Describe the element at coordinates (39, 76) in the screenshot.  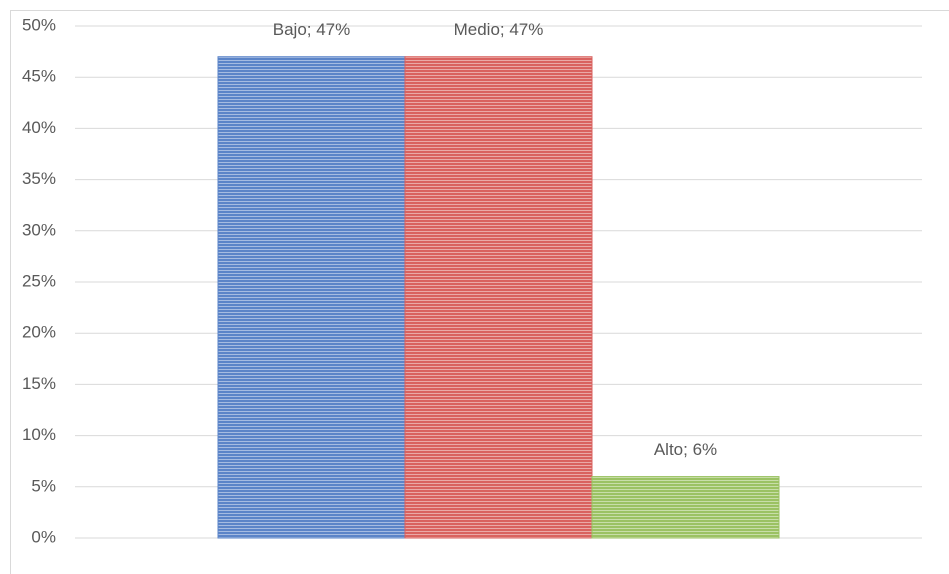
I see `y-tick-label: 45%` at that location.